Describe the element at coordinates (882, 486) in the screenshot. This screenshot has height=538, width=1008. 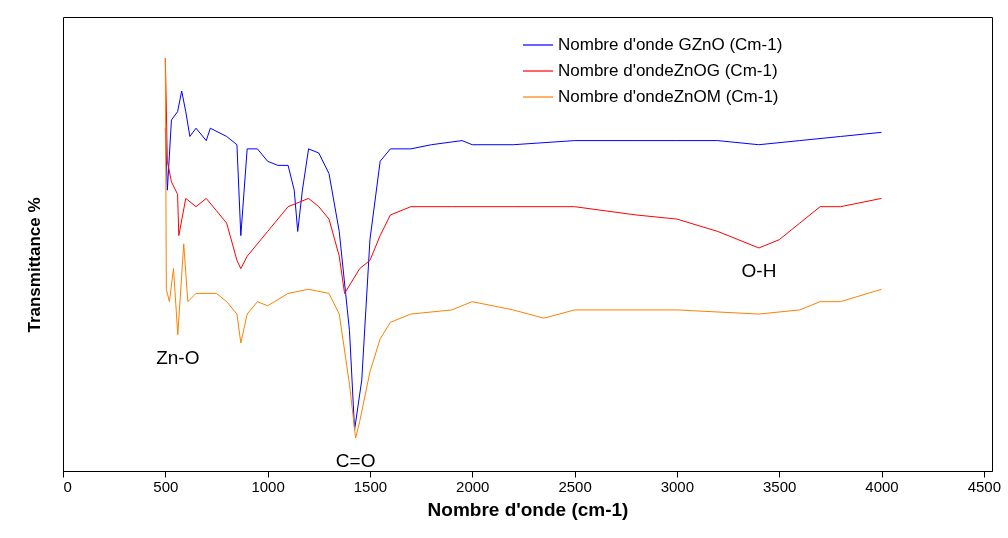
I see `x-tick-label: 4000` at that location.